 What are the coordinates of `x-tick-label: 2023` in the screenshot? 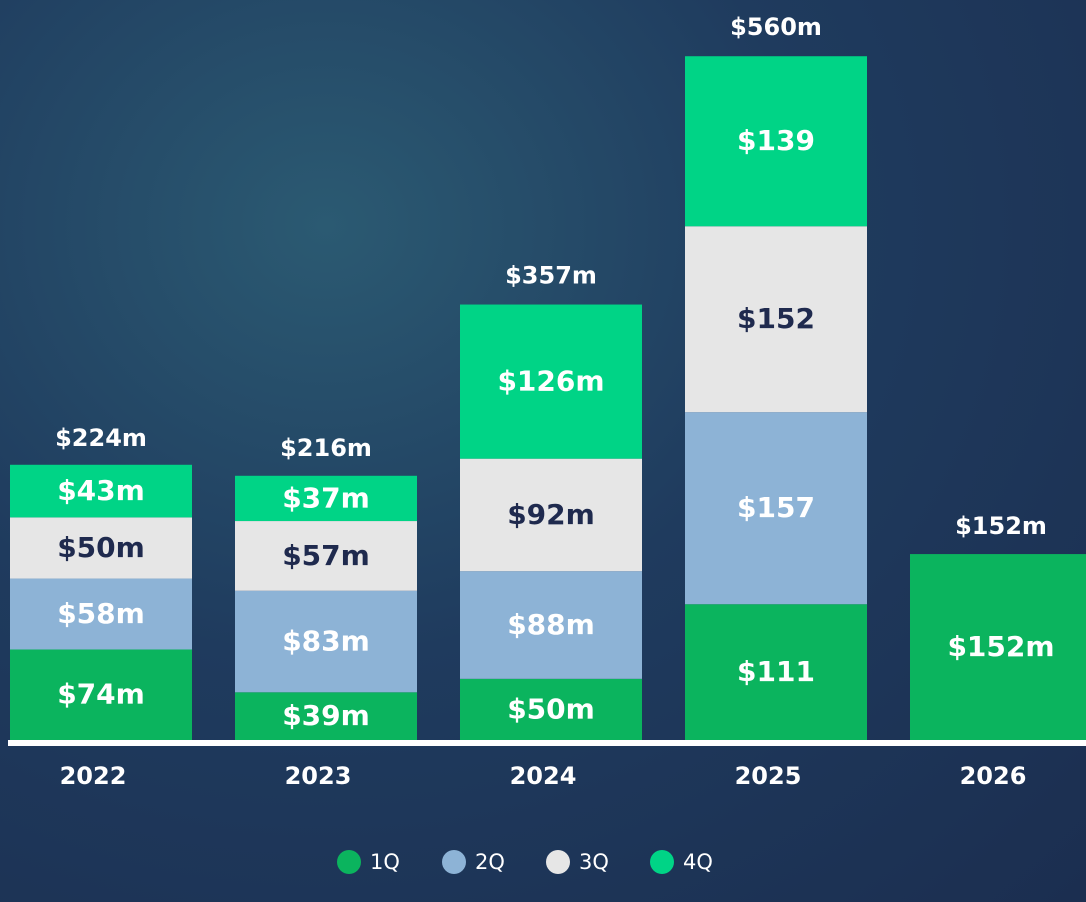 It's located at (318, 776).